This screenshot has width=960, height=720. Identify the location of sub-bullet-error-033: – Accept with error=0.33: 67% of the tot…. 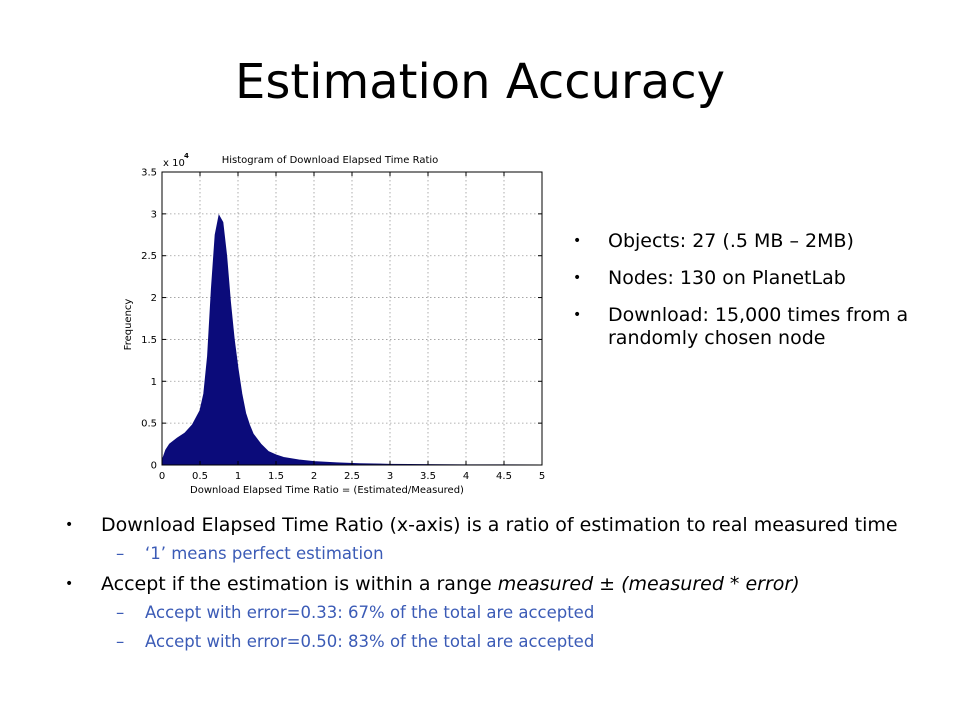
(502, 613).